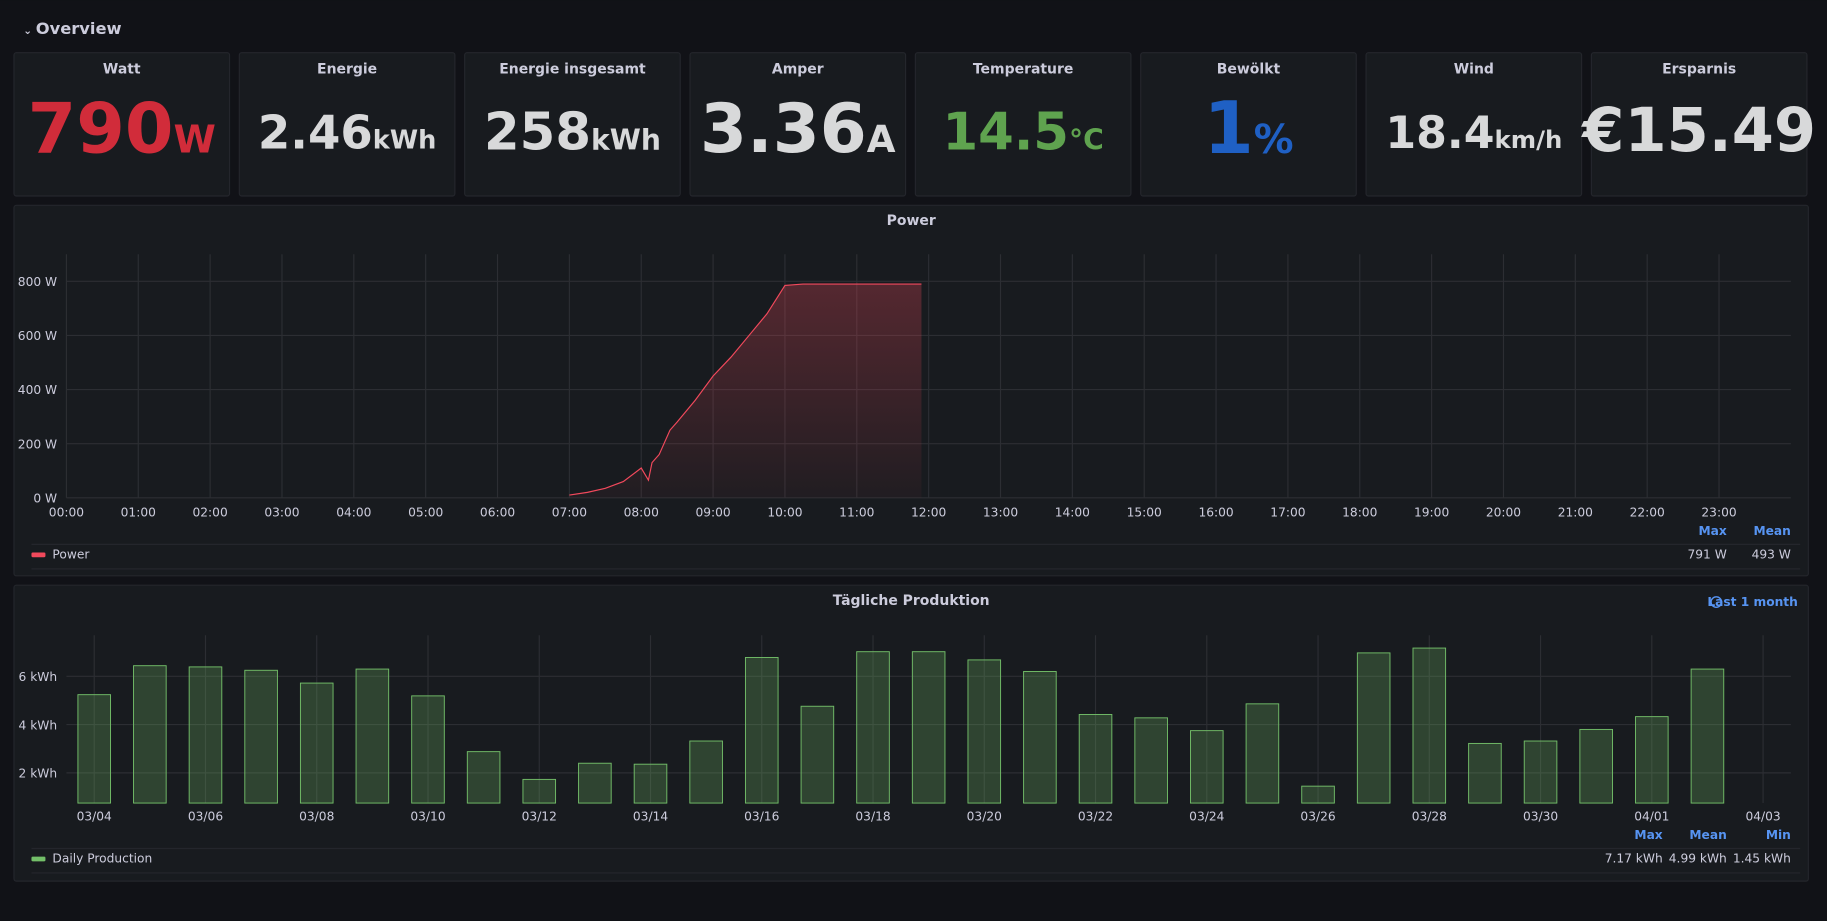 The image size is (1827, 921). I want to click on x-tick-label: 05:00, so click(425, 512).